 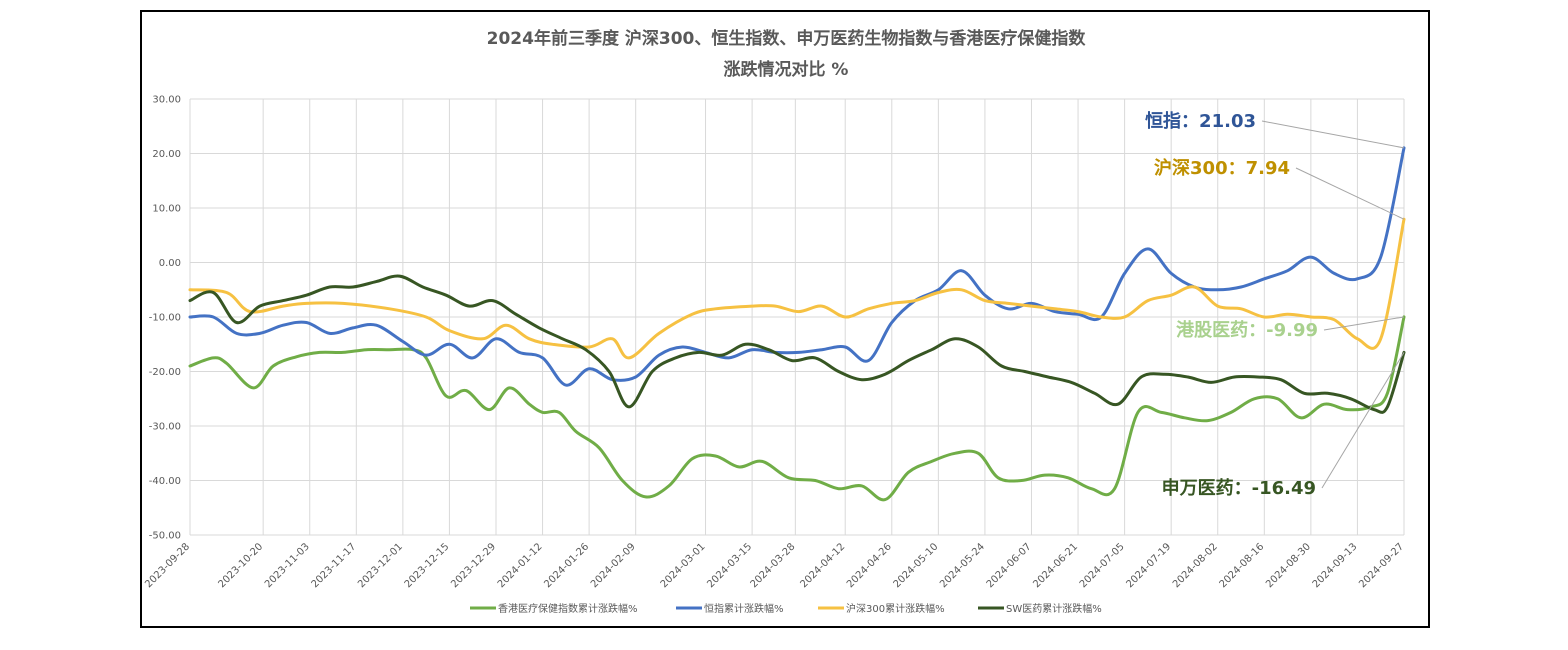 I want to click on legend-label: 沪深300累计涨跌幅%, so click(x=895, y=608).